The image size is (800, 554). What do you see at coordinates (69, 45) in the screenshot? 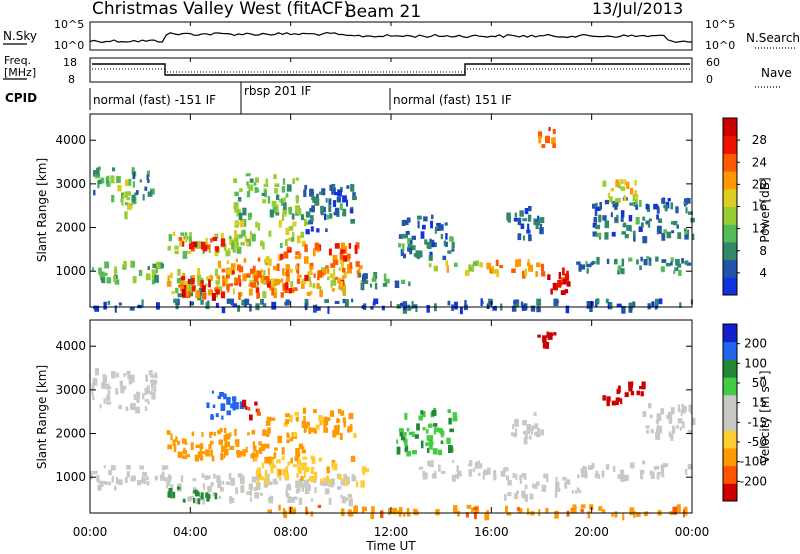
I see `nsky-left-tick-bottom: 10^0` at bounding box center [69, 45].